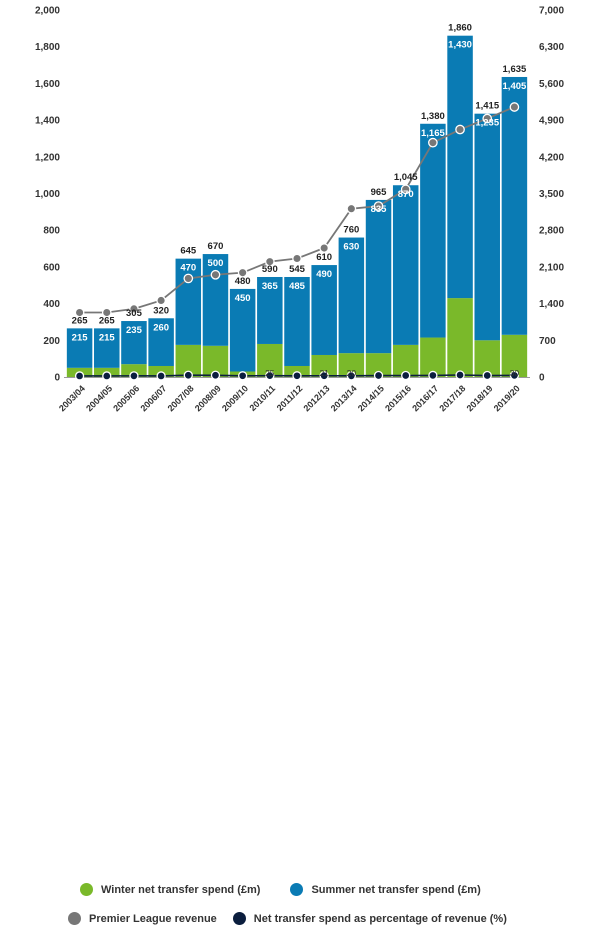 The image size is (591, 925). I want to click on total-label: 1,635, so click(515, 69).